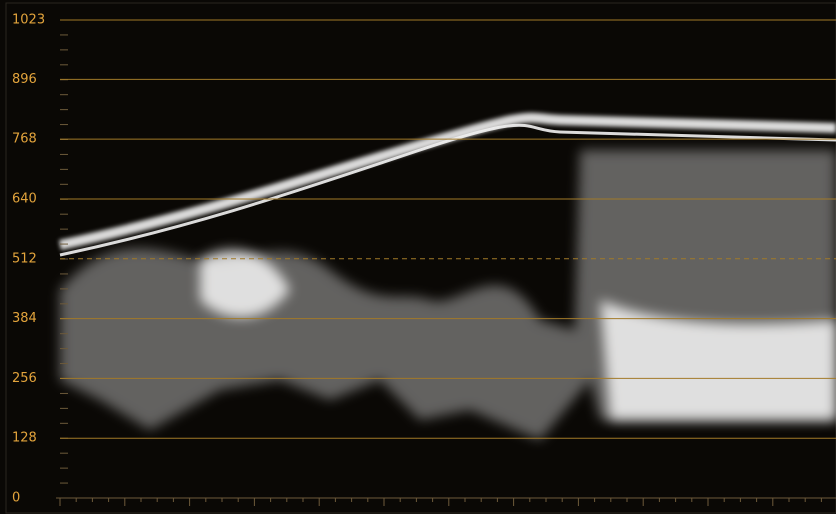 The height and width of the screenshot is (514, 836). I want to click on y-tick-label: 768, so click(24, 139).